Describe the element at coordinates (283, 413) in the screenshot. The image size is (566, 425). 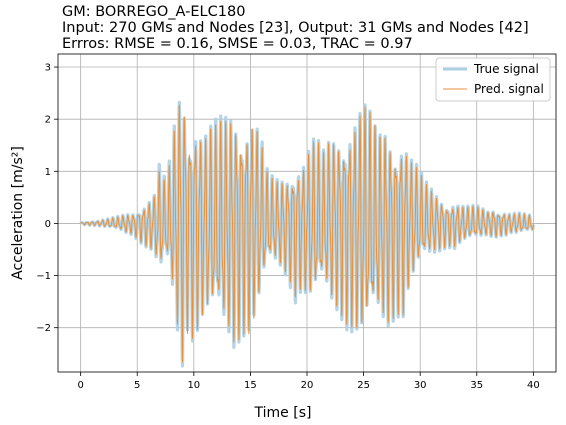
I see `x-axis-label: Time [s]` at that location.